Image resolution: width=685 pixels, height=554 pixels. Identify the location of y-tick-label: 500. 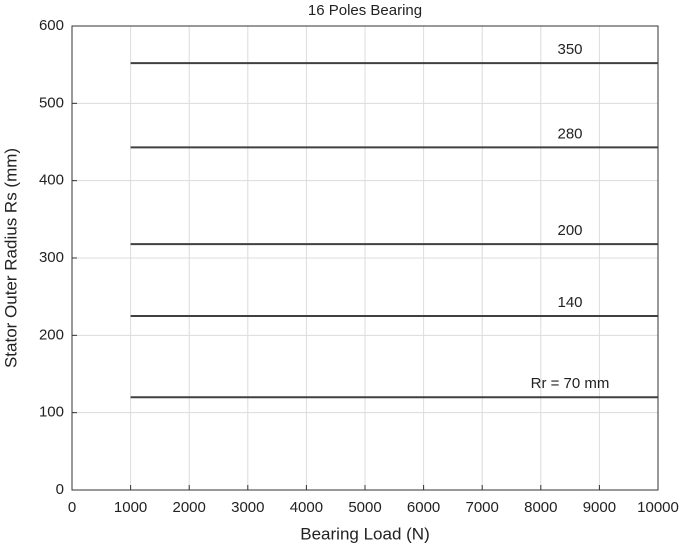
(51, 102).